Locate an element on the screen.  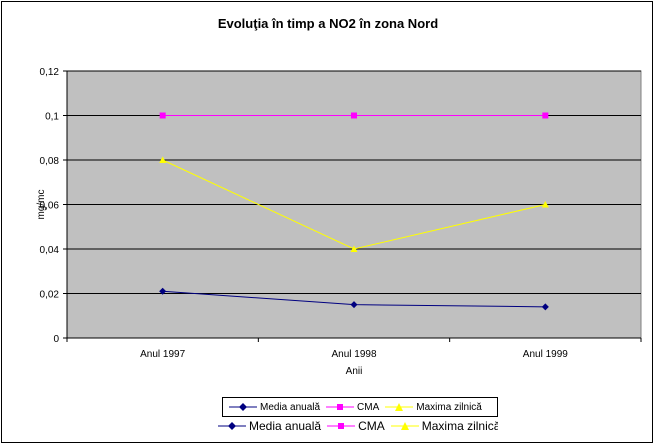
legend-duplicate-item-maxima: Maxima zilnică is located at coordinates (444, 425).